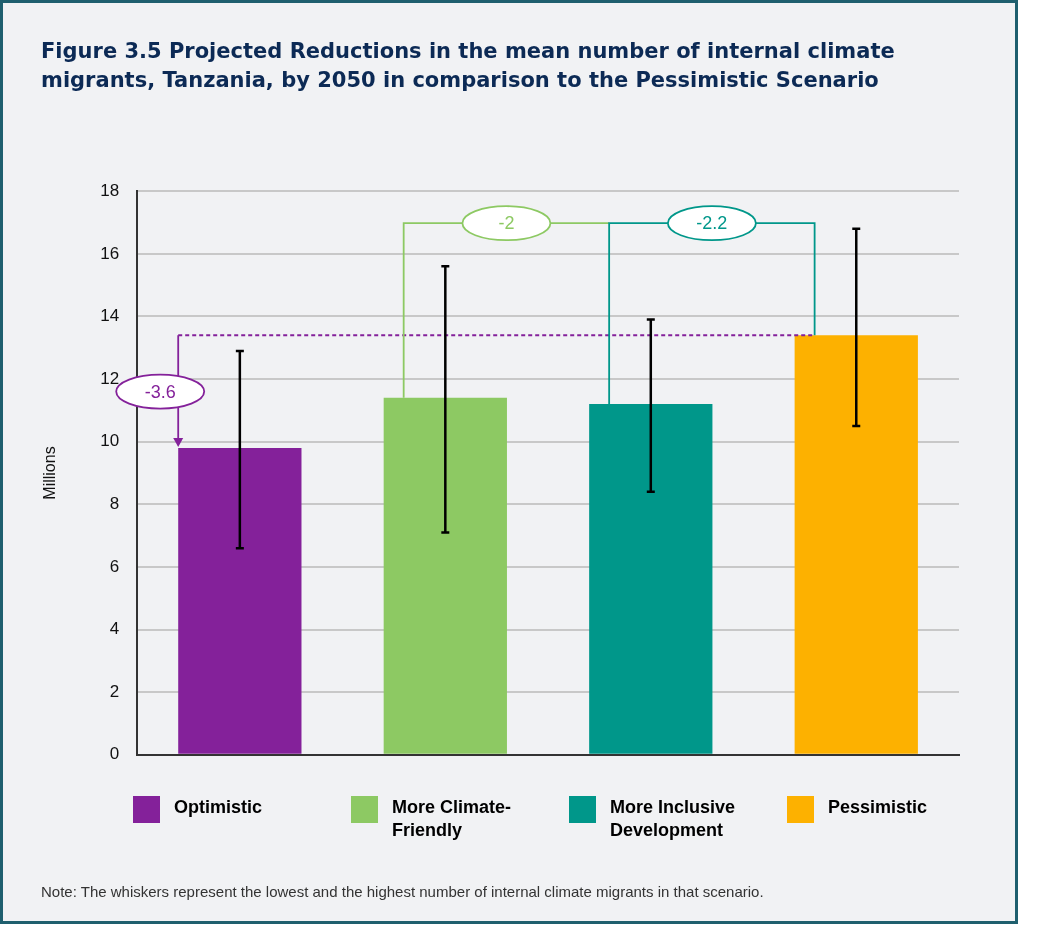 The height and width of the screenshot is (944, 1038). Describe the element at coordinates (452, 819) in the screenshot. I see `x-tick-label: More Climate-Friendly` at that location.